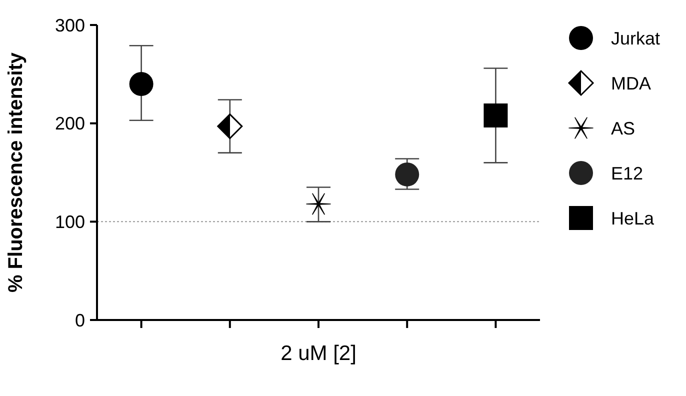  What do you see at coordinates (318, 353) in the screenshot?
I see `x-axis-title: 2 uM [2]` at bounding box center [318, 353].